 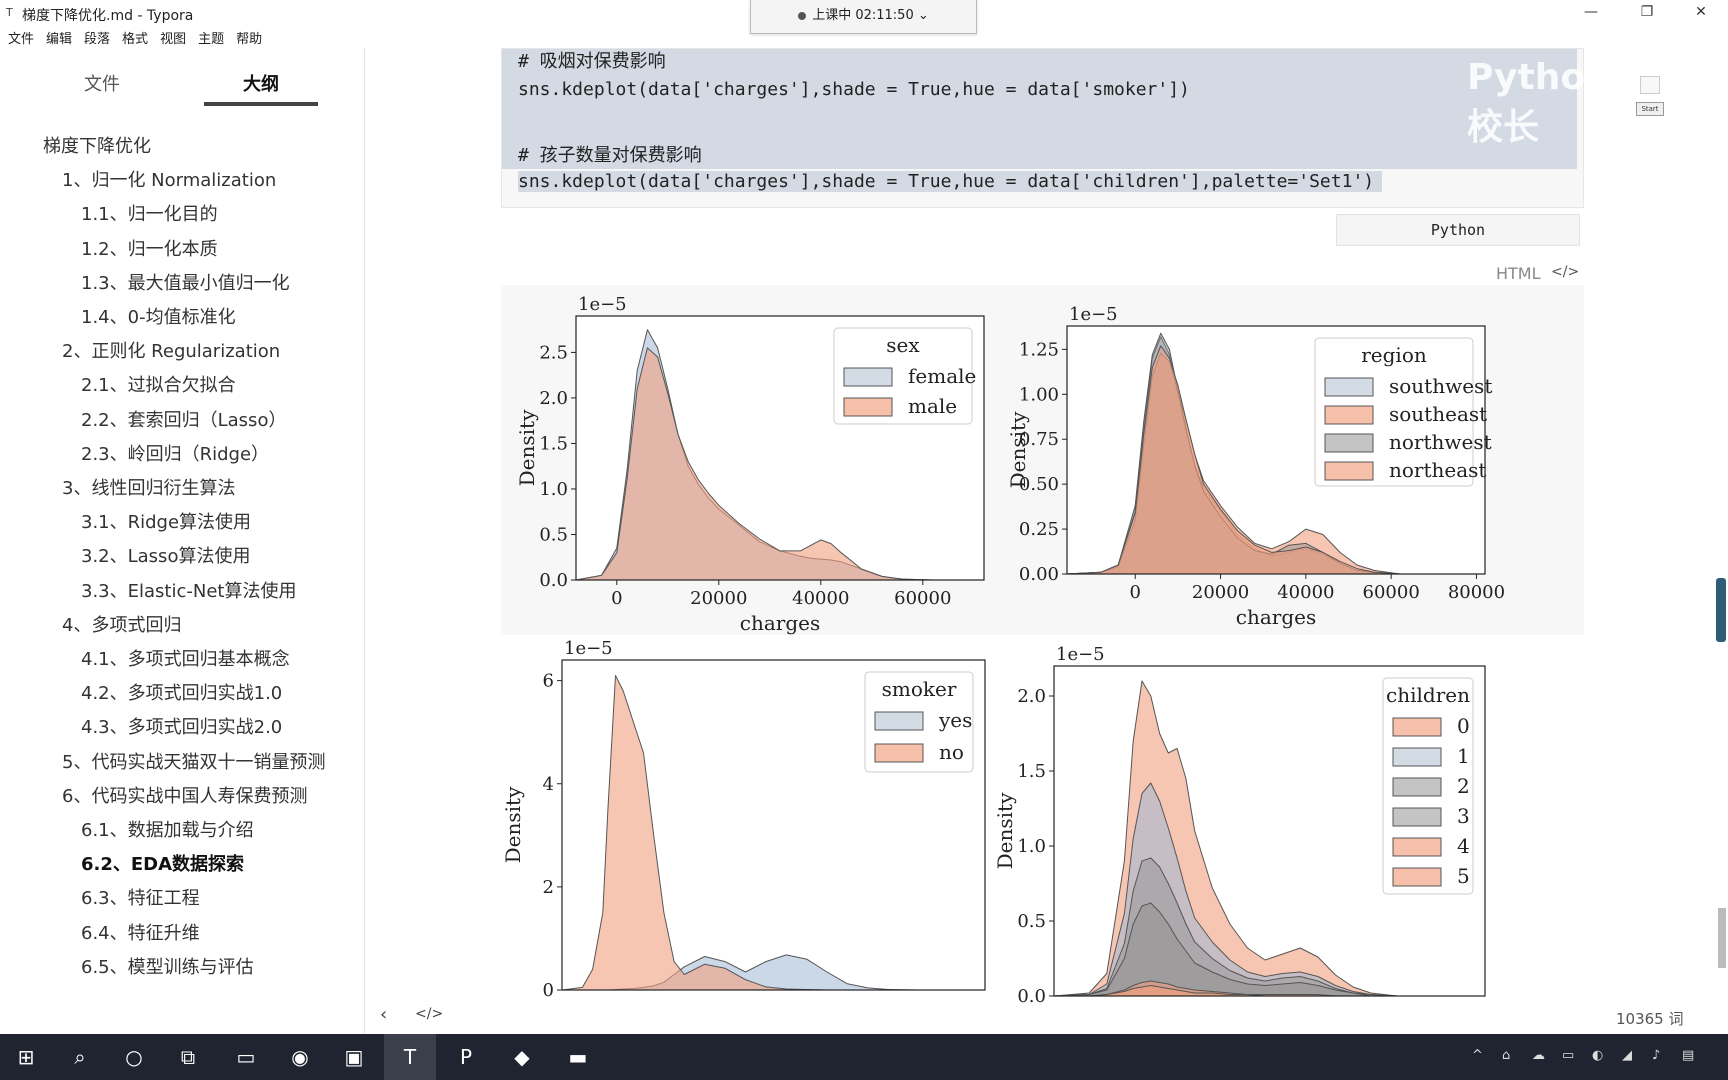 I want to click on legend-label: 2, so click(x=1463, y=786).